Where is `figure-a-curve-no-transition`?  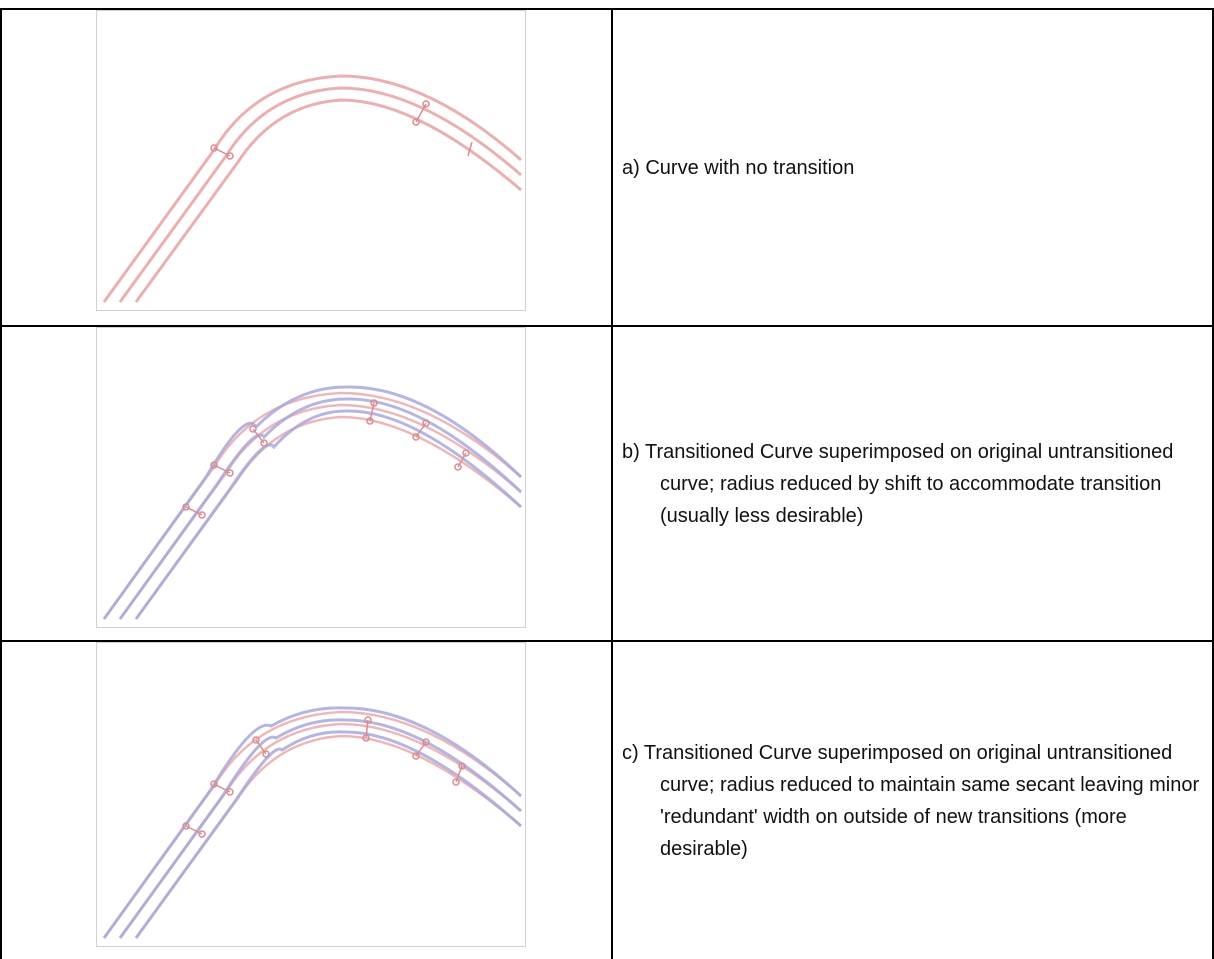 figure-a-curve-no-transition is located at coordinates (311, 160).